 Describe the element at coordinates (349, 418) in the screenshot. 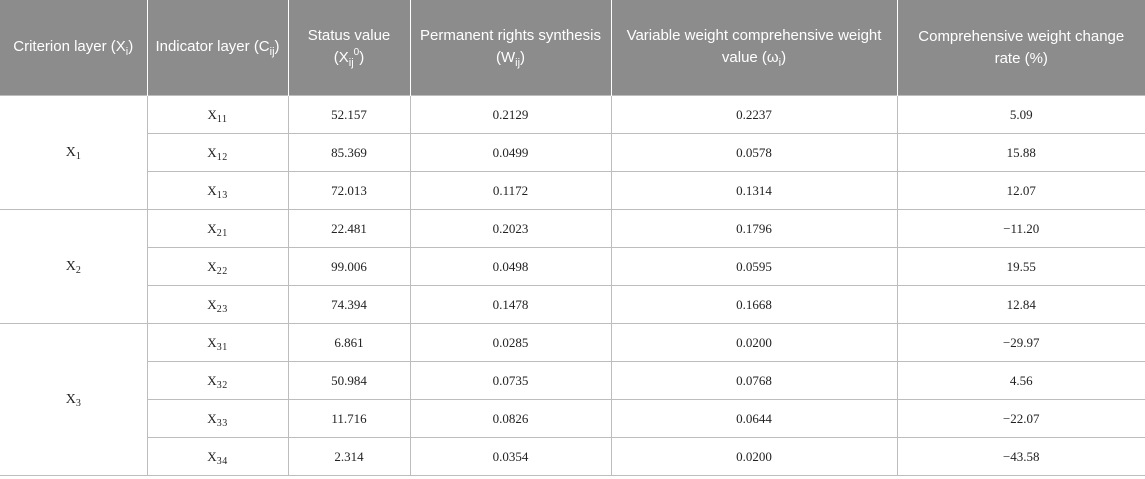

I see `status-value-cell: 11.716` at that location.